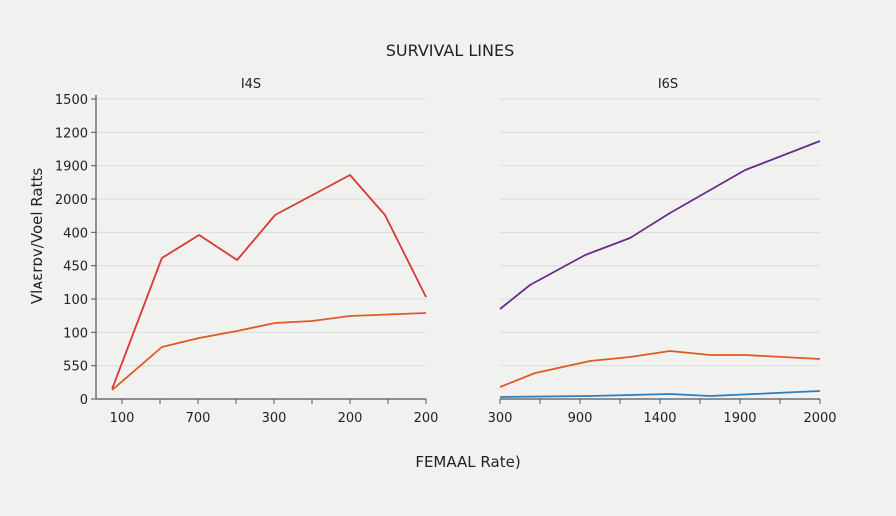 The height and width of the screenshot is (516, 896). Describe the element at coordinates (819, 418) in the screenshot. I see `x-tick-label: 2000` at that location.